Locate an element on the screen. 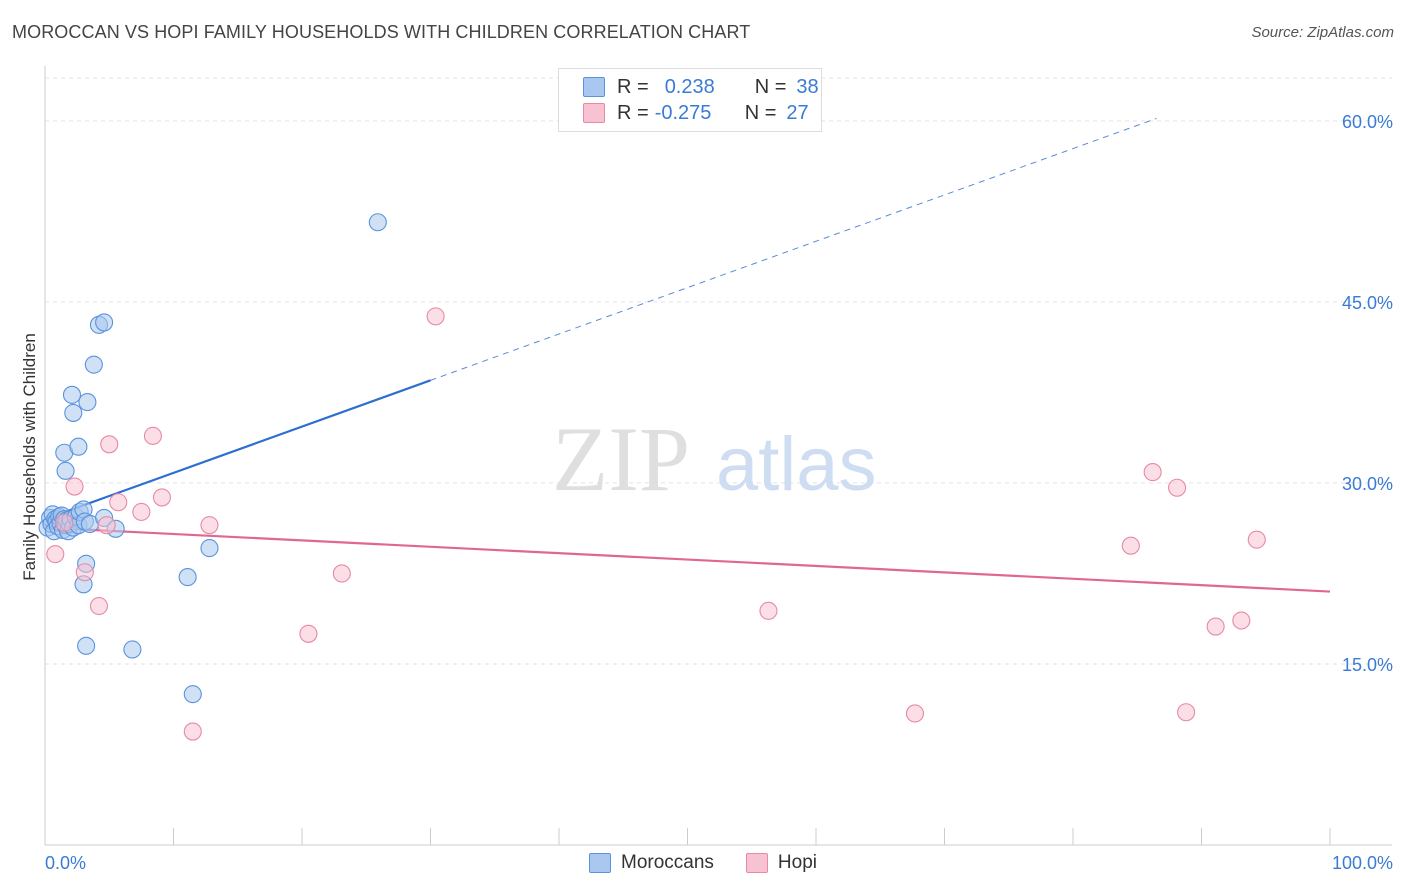 The width and height of the screenshot is (1406, 892). trend-line-hopi is located at coordinates (687, 559).